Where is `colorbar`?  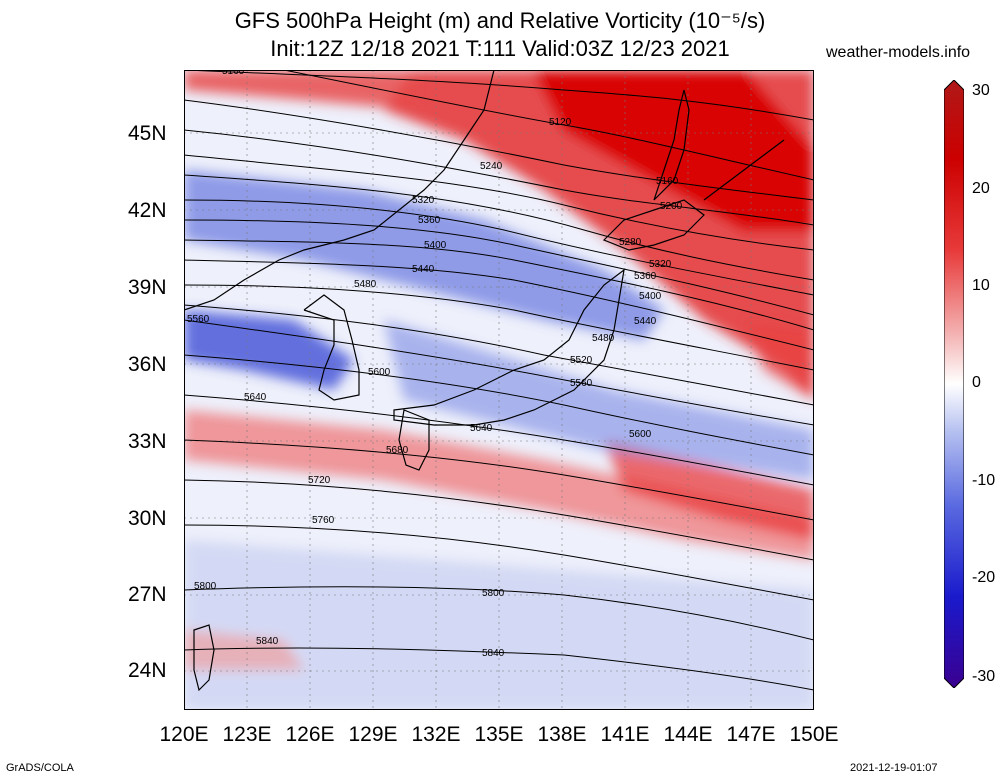
colorbar is located at coordinates (954, 384).